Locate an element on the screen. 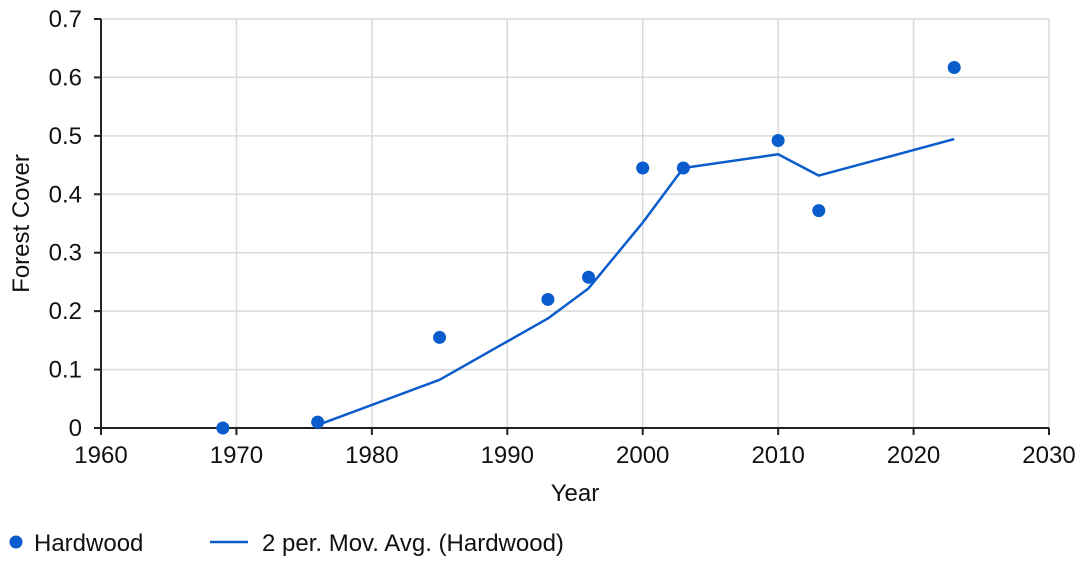 The image size is (1092, 563). y-tick-label: 0.2 is located at coordinates (65, 311).